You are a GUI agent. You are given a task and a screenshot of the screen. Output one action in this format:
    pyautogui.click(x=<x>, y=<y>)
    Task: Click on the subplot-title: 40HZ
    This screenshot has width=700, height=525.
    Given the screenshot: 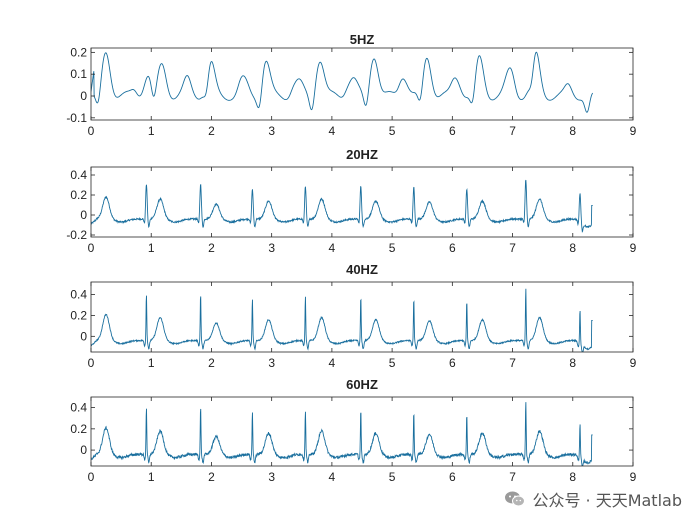 What is the action you would take?
    pyautogui.click(x=362, y=269)
    